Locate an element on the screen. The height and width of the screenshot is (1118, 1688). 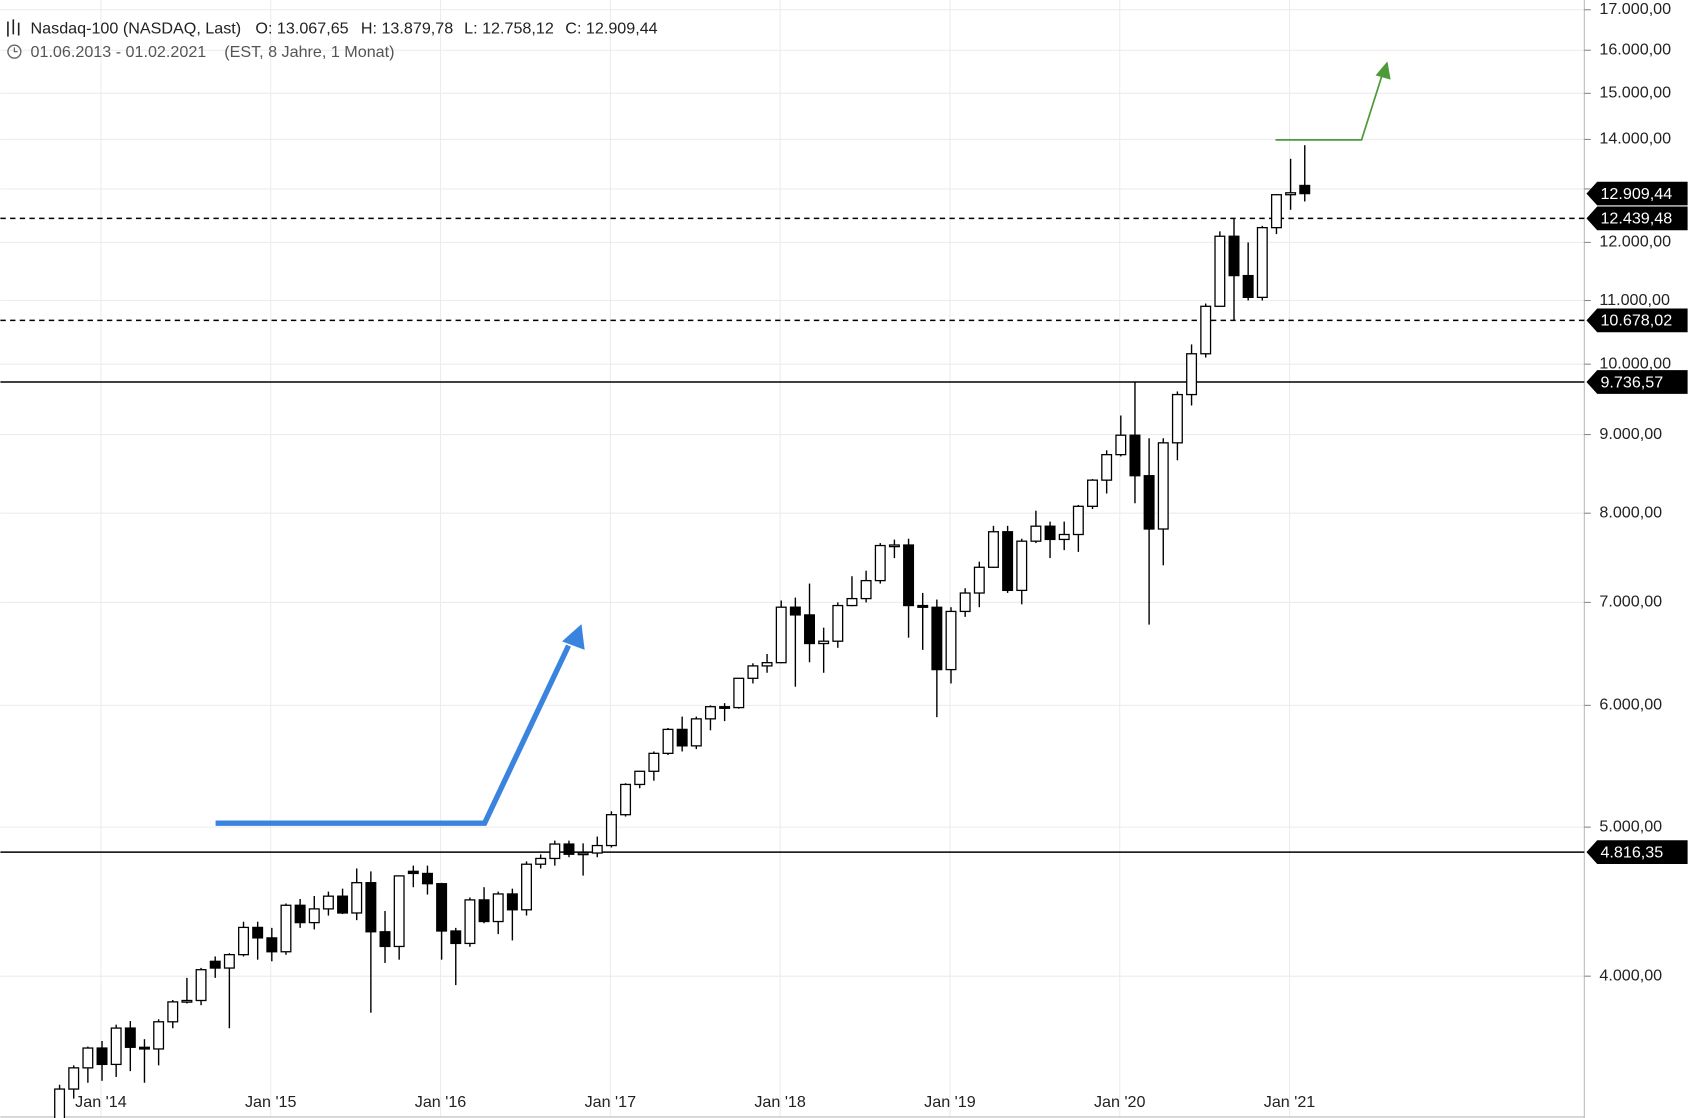
x-tick-label: Jan '18 is located at coordinates (780, 1102).